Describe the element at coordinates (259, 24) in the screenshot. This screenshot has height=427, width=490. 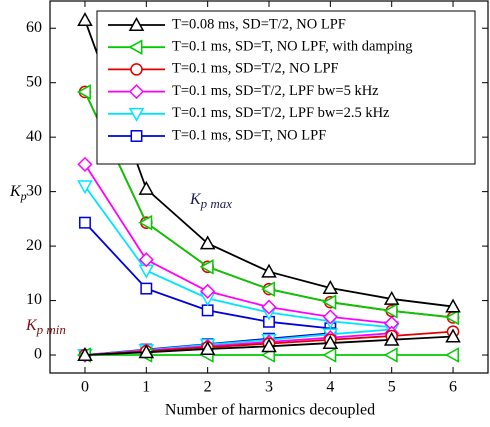
I see `legend-label: T=0.08 ms, SD=T/2, NO LPF` at that location.